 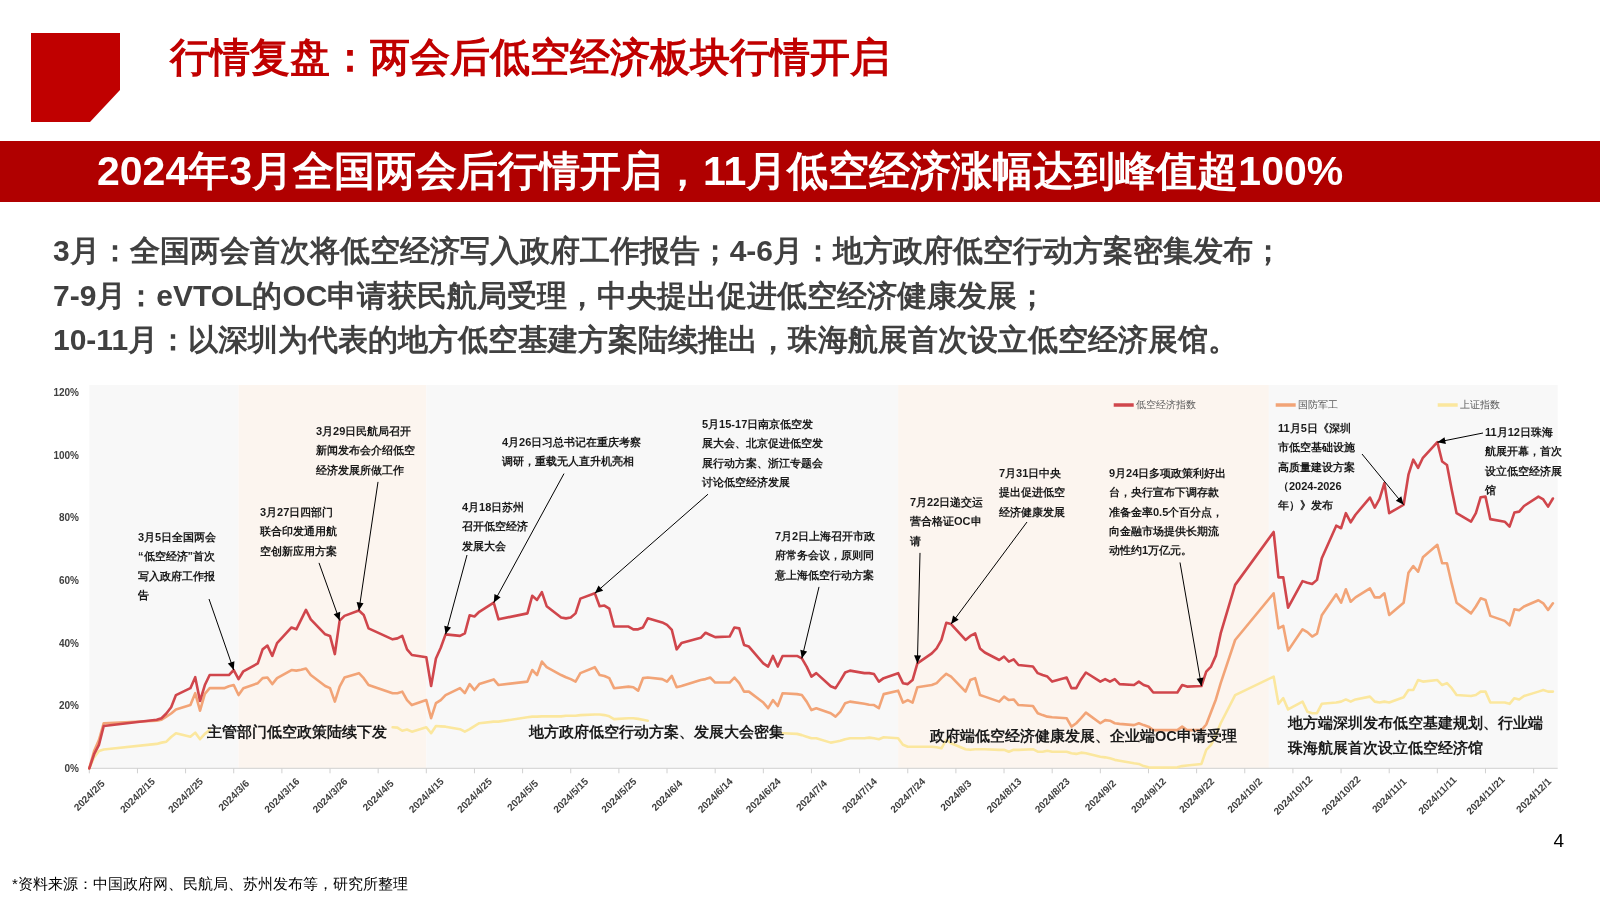 I want to click on y-tick-label: 0%, so click(x=72, y=768).